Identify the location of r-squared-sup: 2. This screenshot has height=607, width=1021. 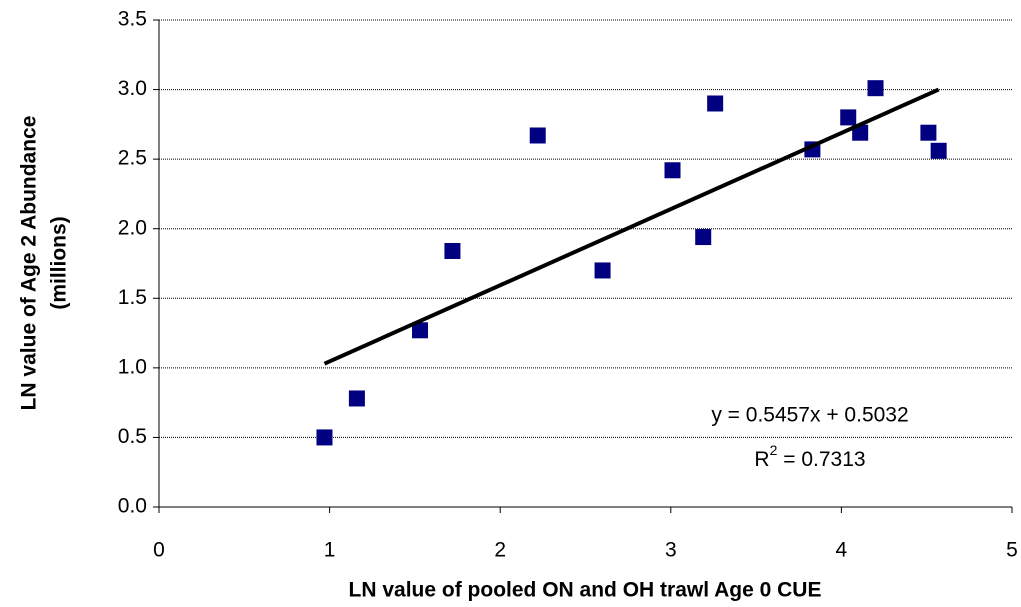
(774, 450).